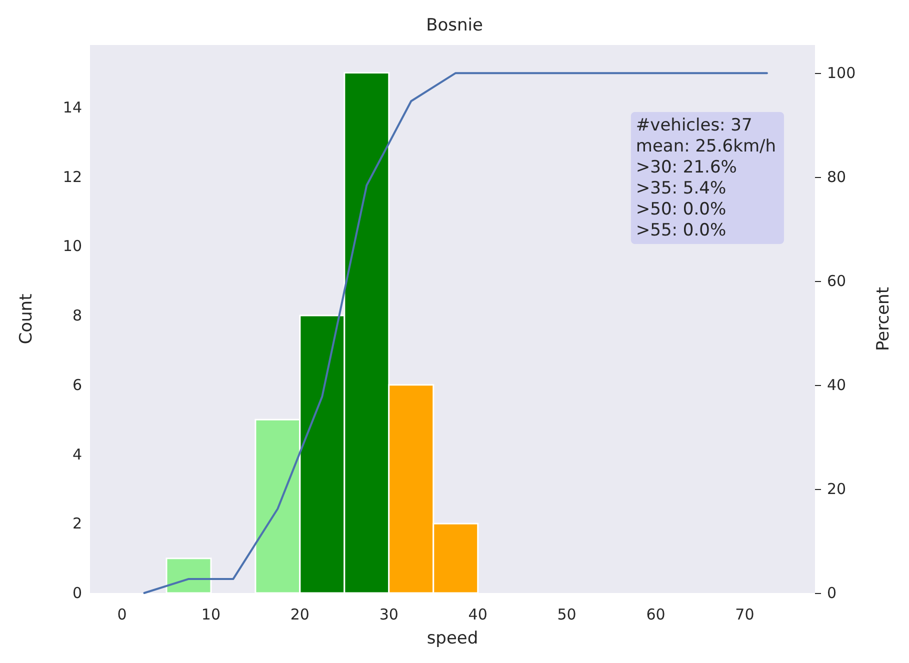 The image size is (909, 663). What do you see at coordinates (452, 638) in the screenshot?
I see `x-axis-title: speed` at bounding box center [452, 638].